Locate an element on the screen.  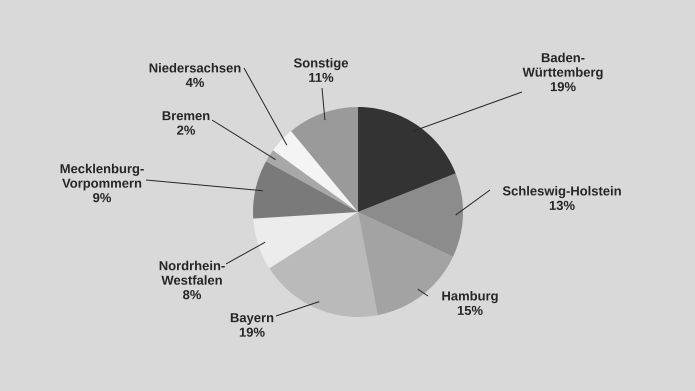
data-label: 11% is located at coordinates (321, 77).